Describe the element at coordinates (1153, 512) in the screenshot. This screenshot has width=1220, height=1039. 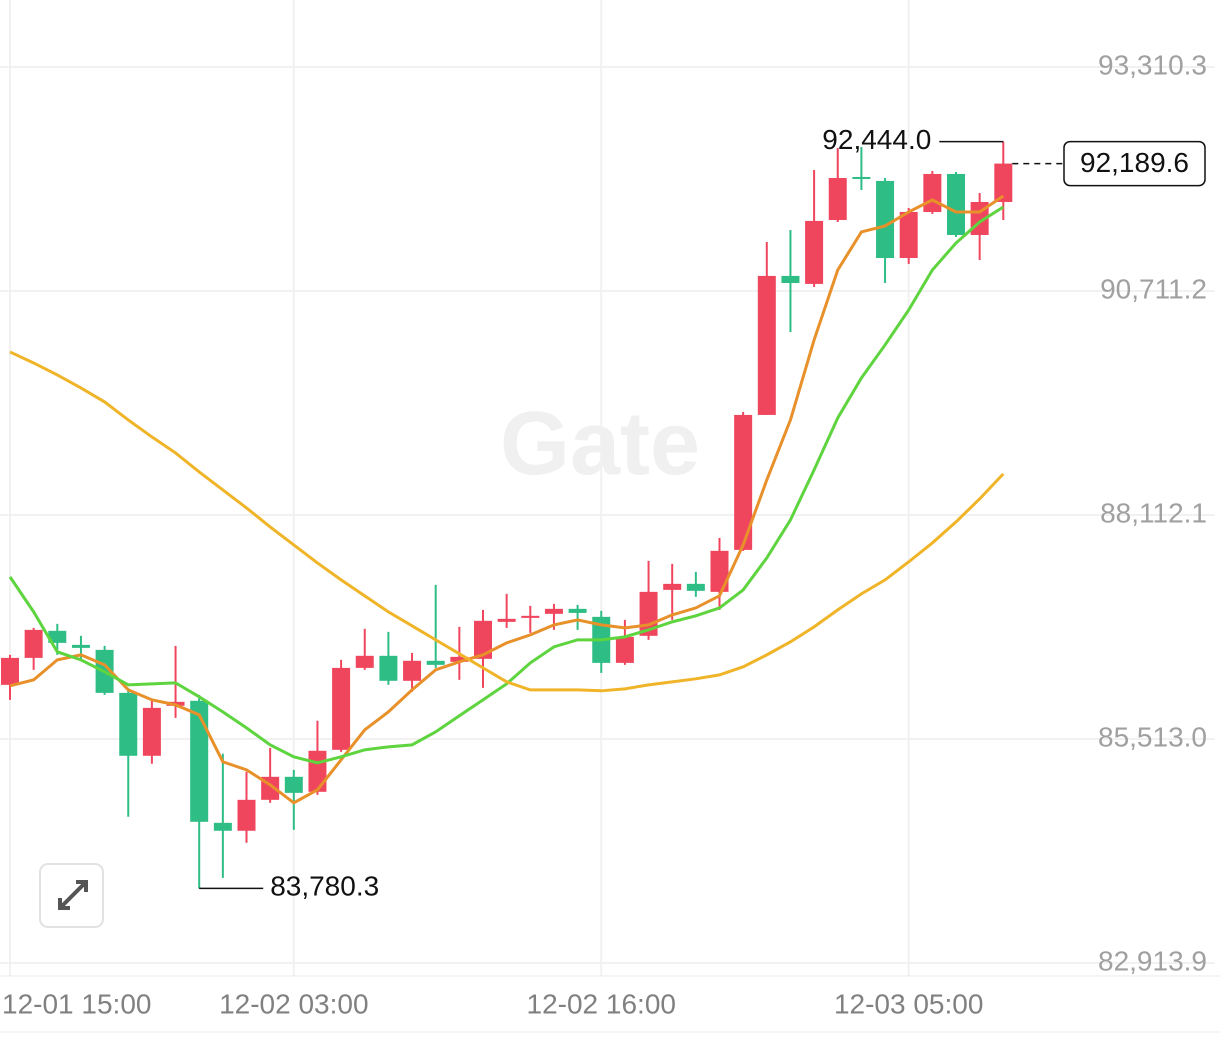
I see `y-tick-label: 88,112.1` at that location.